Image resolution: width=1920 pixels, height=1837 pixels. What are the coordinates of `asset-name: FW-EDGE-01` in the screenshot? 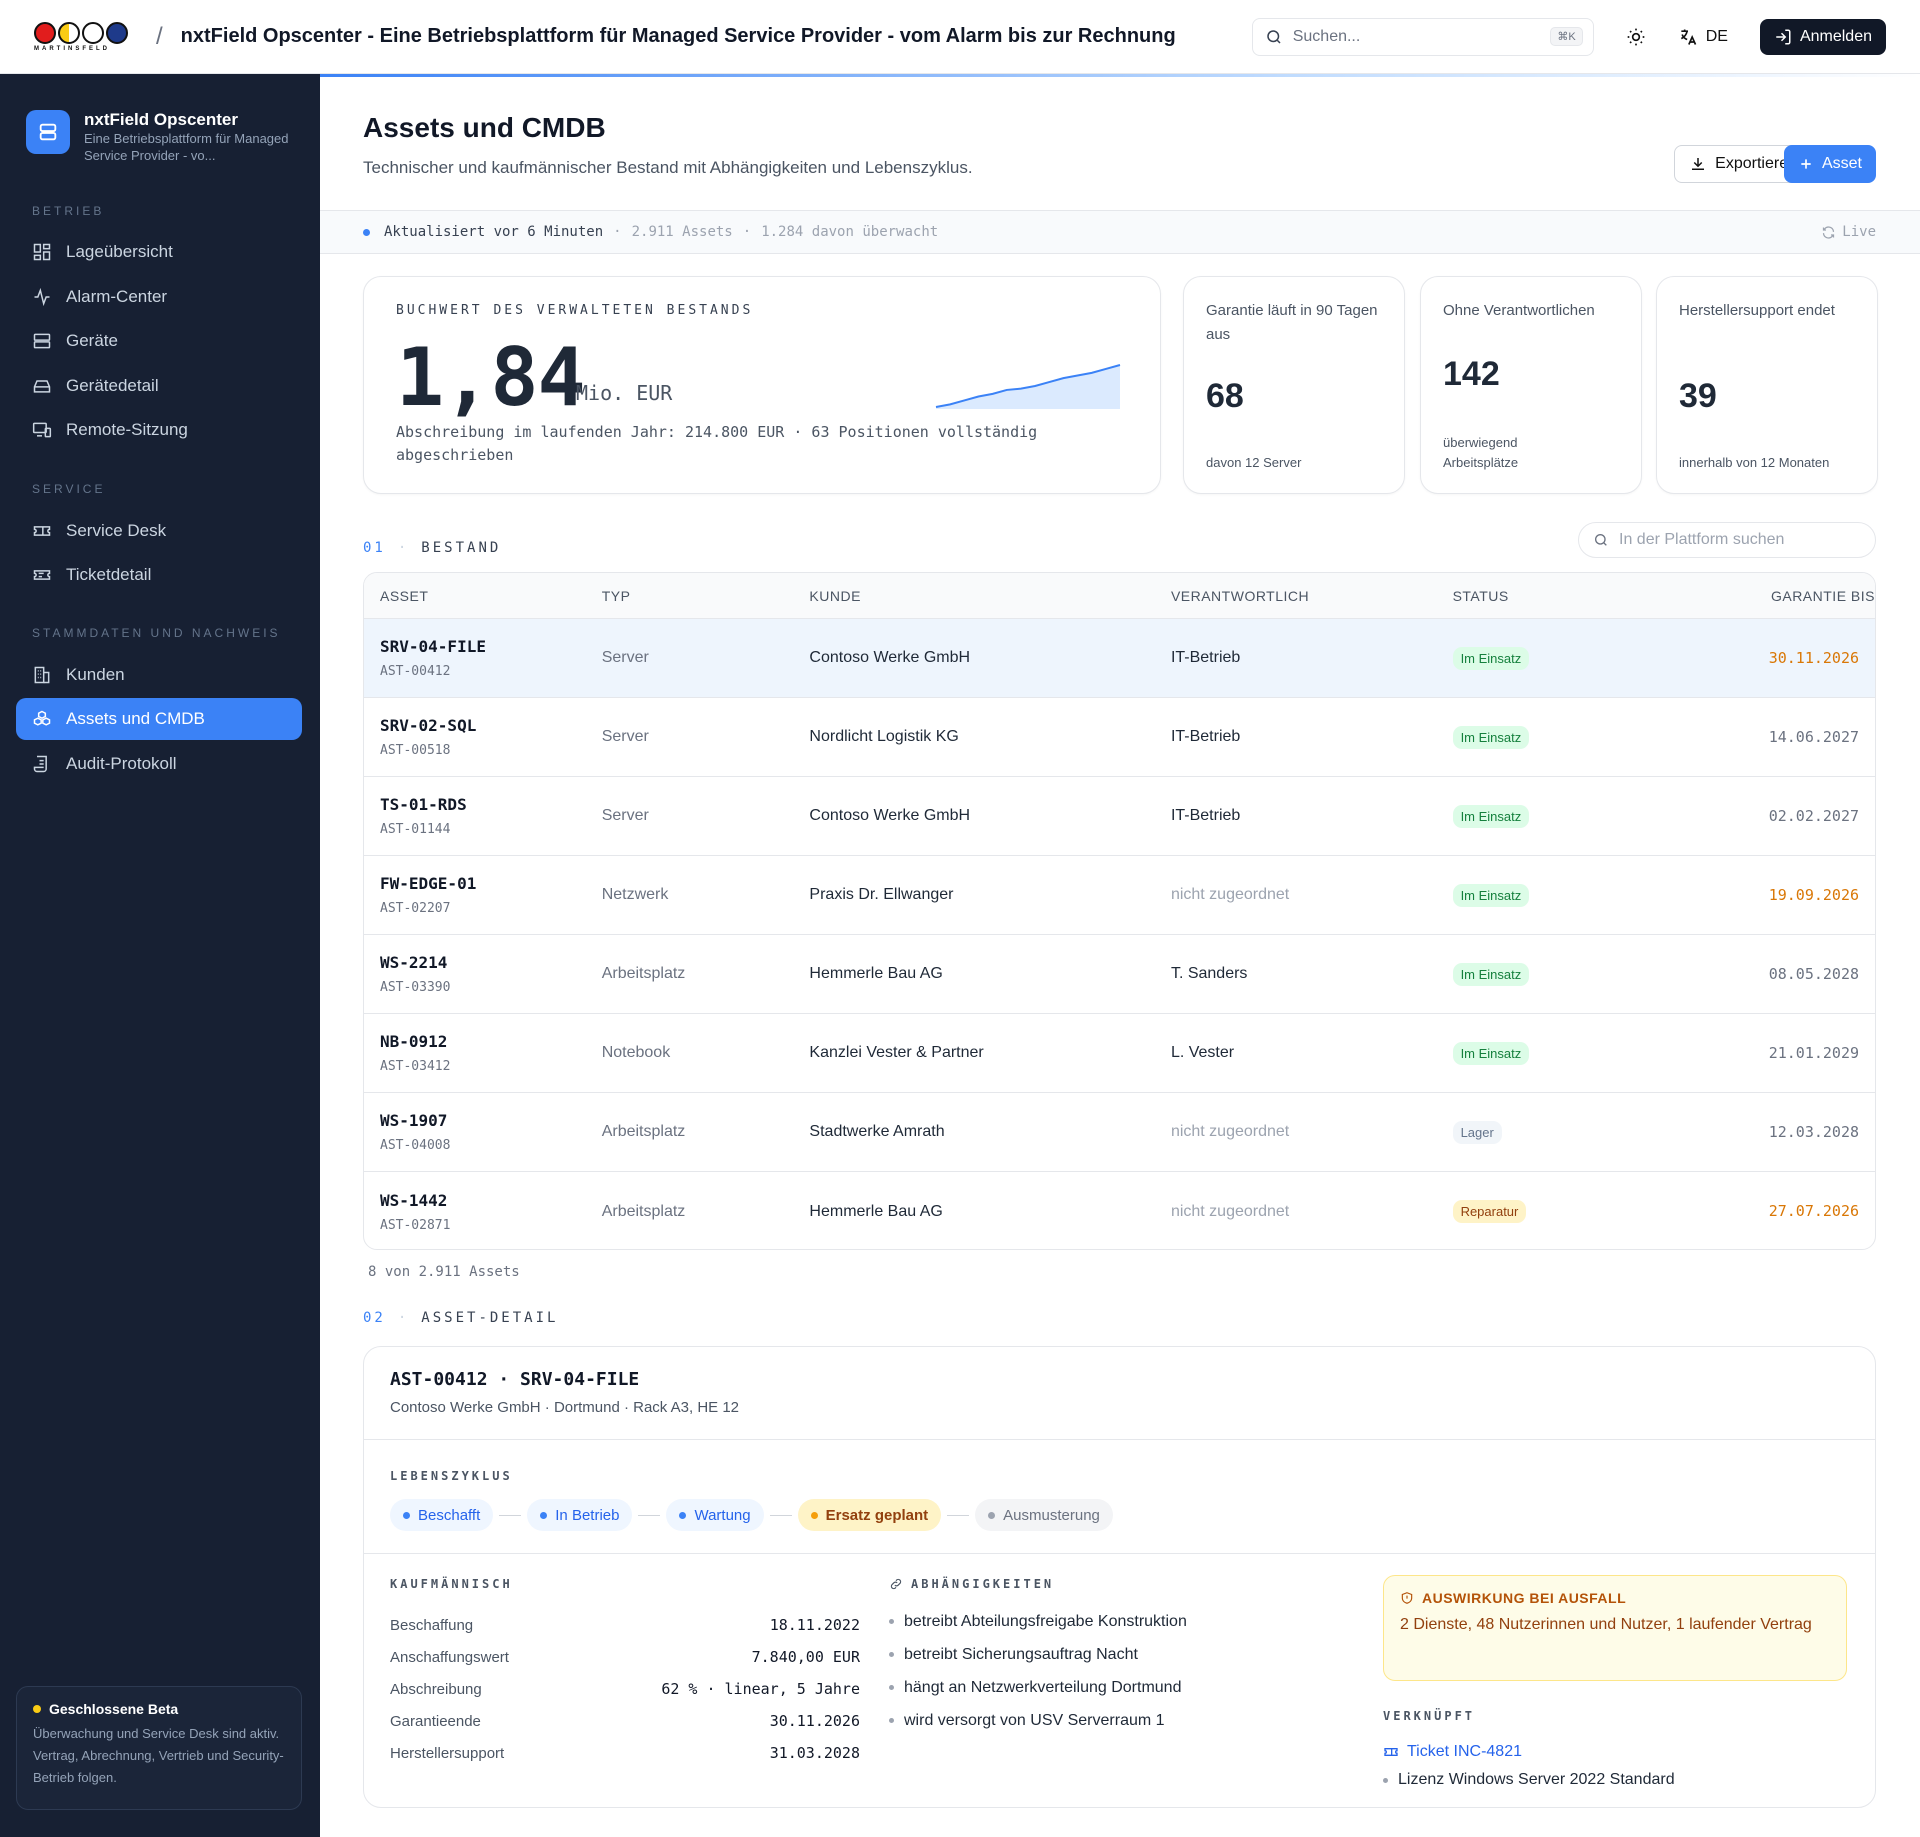 It's located at (428, 883).